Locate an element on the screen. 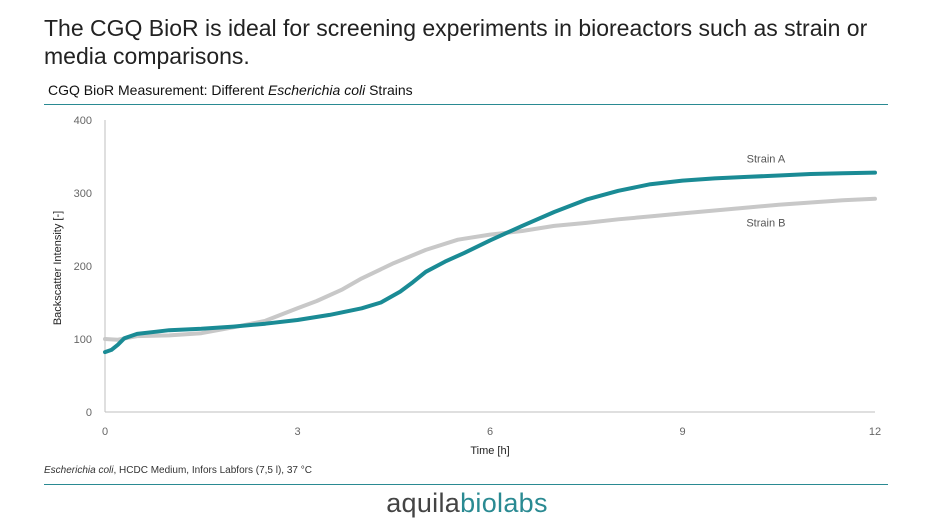  x-tick-label: 9 is located at coordinates (682, 432).